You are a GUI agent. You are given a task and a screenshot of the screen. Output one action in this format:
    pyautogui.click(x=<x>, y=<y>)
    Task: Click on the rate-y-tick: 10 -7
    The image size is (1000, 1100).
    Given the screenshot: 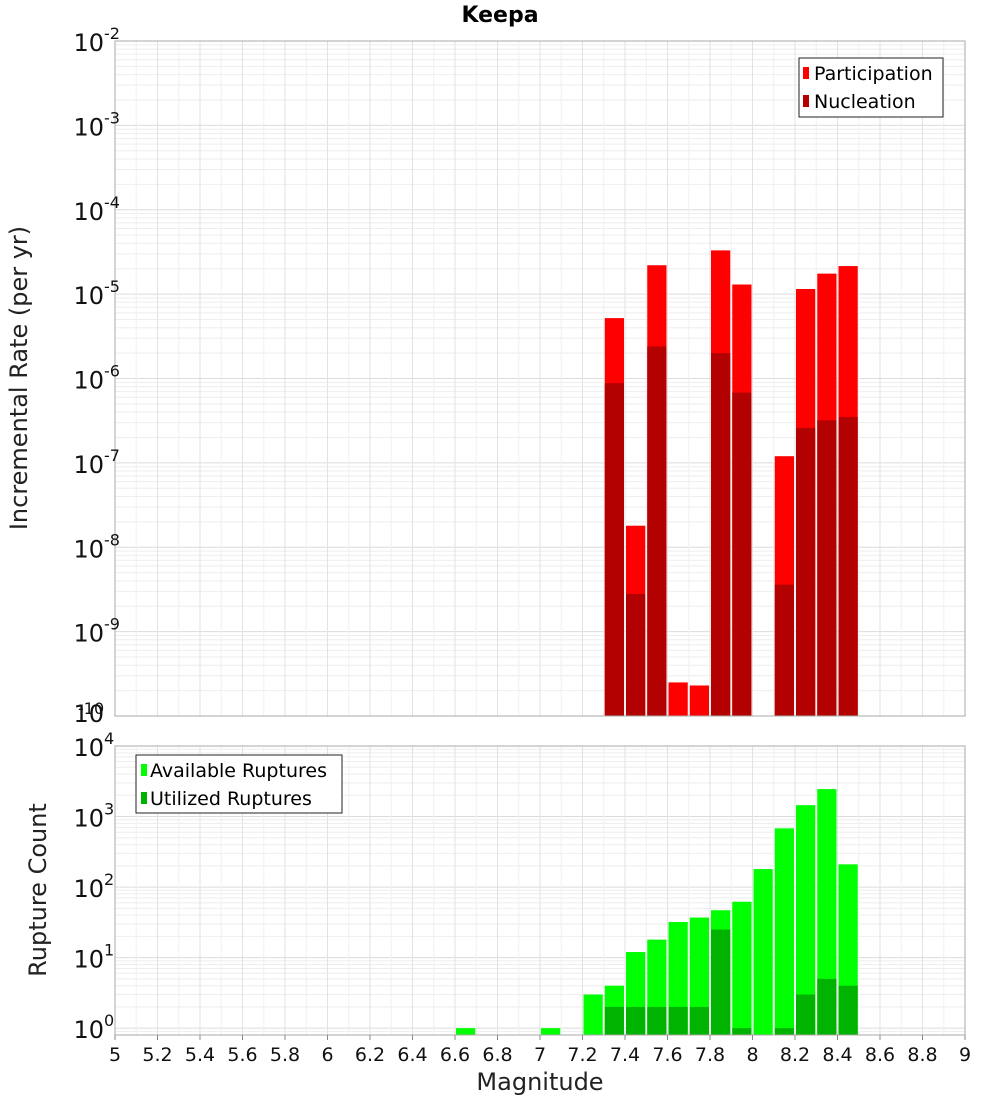 What is the action you would take?
    pyautogui.click(x=96, y=462)
    